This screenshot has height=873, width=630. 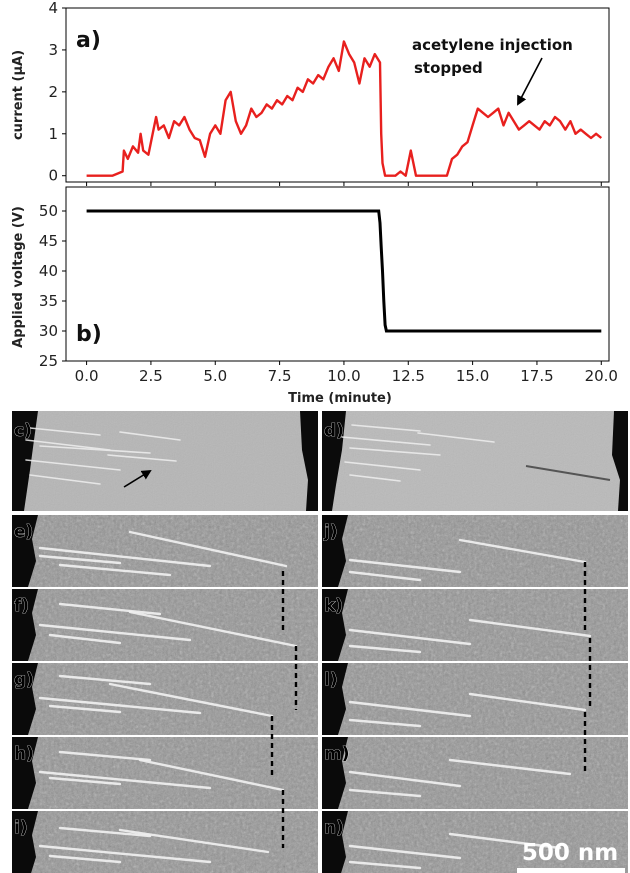 What do you see at coordinates (23, 532) in the screenshot?
I see `micrograph-label-e: e)` at bounding box center [23, 532].